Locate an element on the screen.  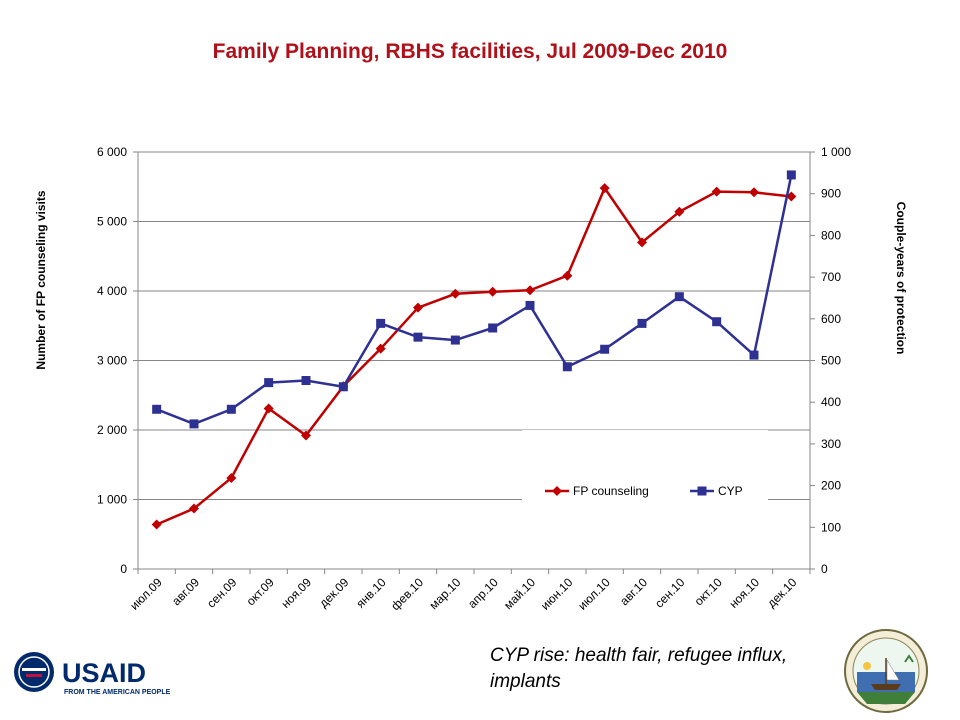
right-tick-label: 1 000 is located at coordinates (836, 152).